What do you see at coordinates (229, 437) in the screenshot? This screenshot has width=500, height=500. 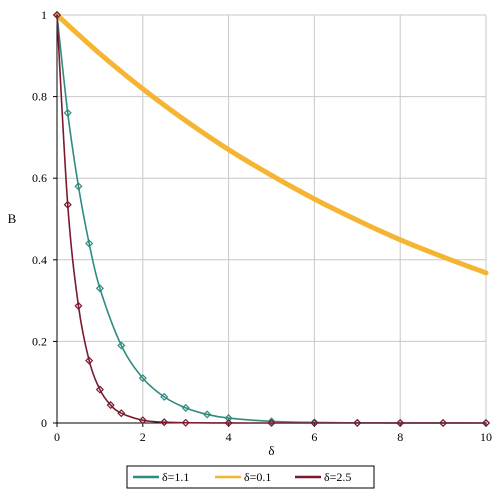 I see `x-tick-label: 4` at bounding box center [229, 437].